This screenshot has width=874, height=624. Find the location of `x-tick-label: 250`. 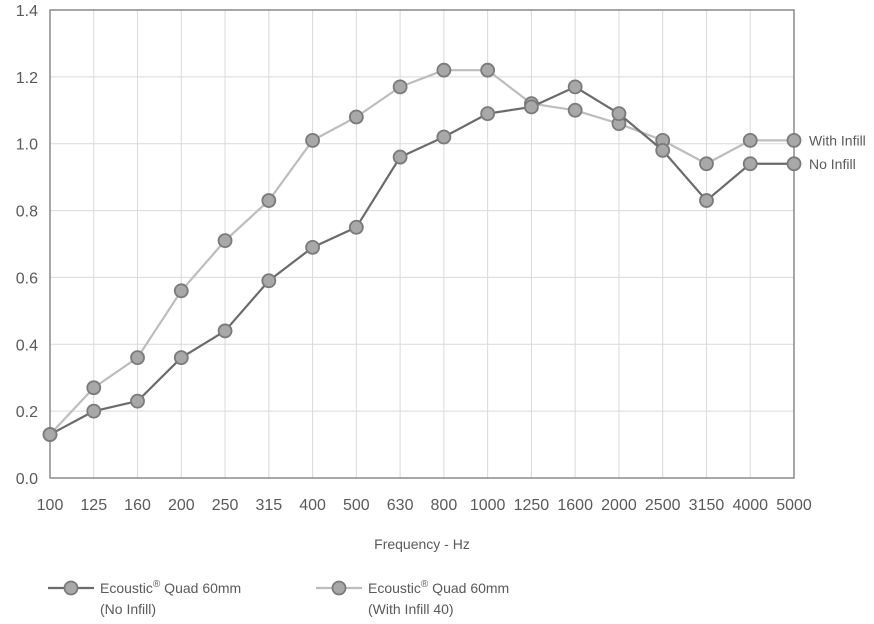

x-tick-label: 250 is located at coordinates (225, 505).